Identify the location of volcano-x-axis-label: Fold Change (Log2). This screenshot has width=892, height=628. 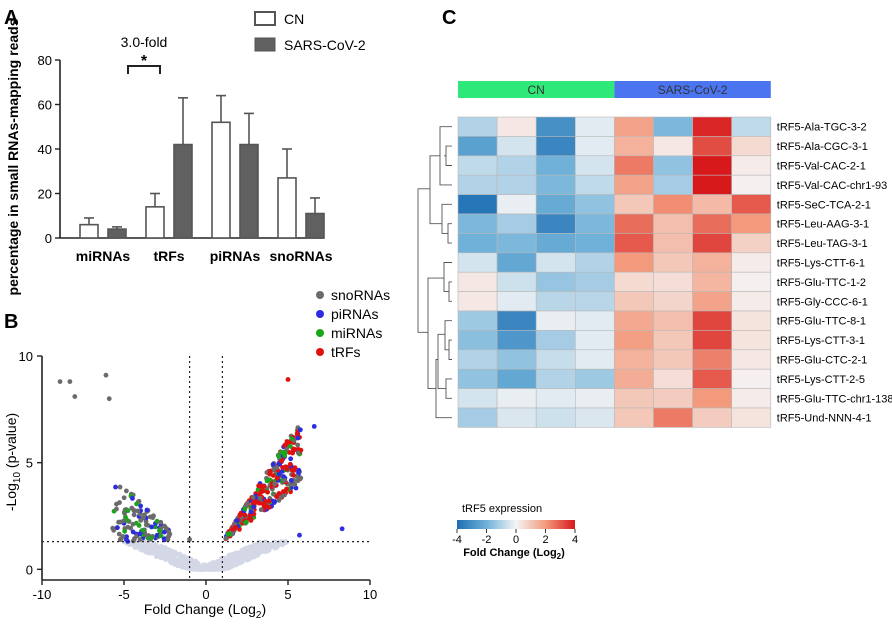
(205, 611).